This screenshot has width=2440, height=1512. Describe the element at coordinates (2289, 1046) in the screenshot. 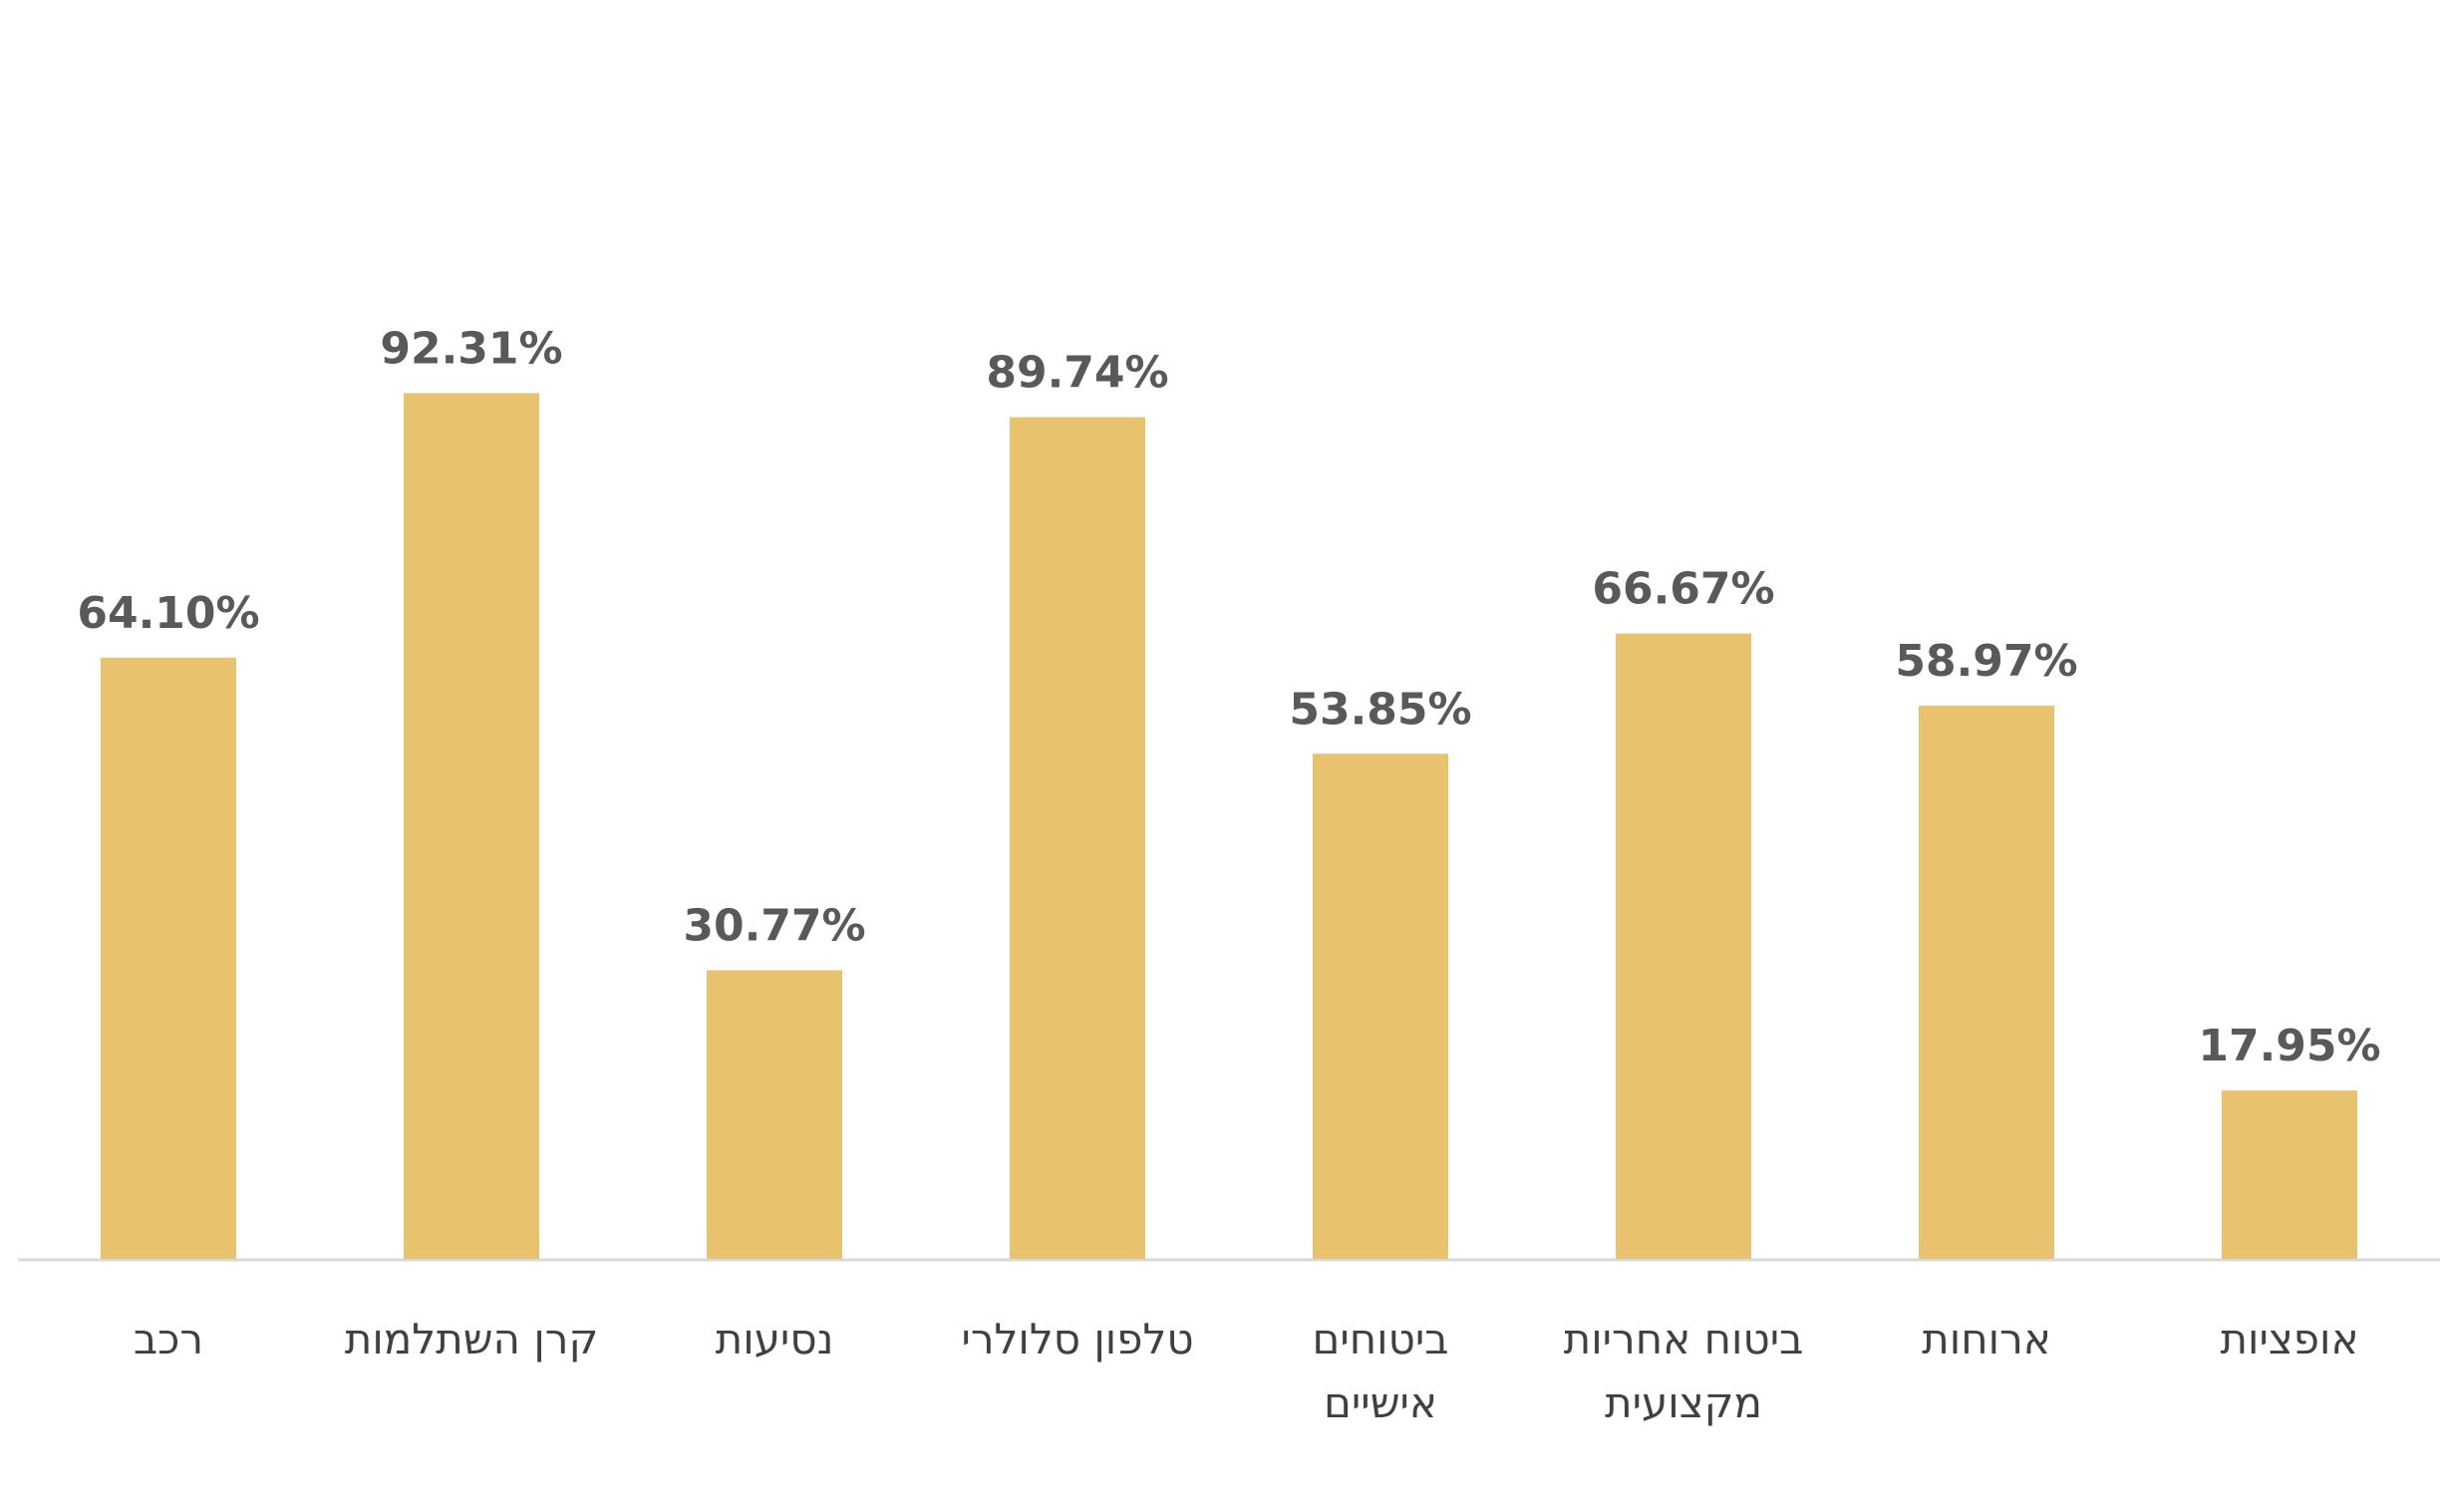

I see `value-label-7: 17.95%` at that location.